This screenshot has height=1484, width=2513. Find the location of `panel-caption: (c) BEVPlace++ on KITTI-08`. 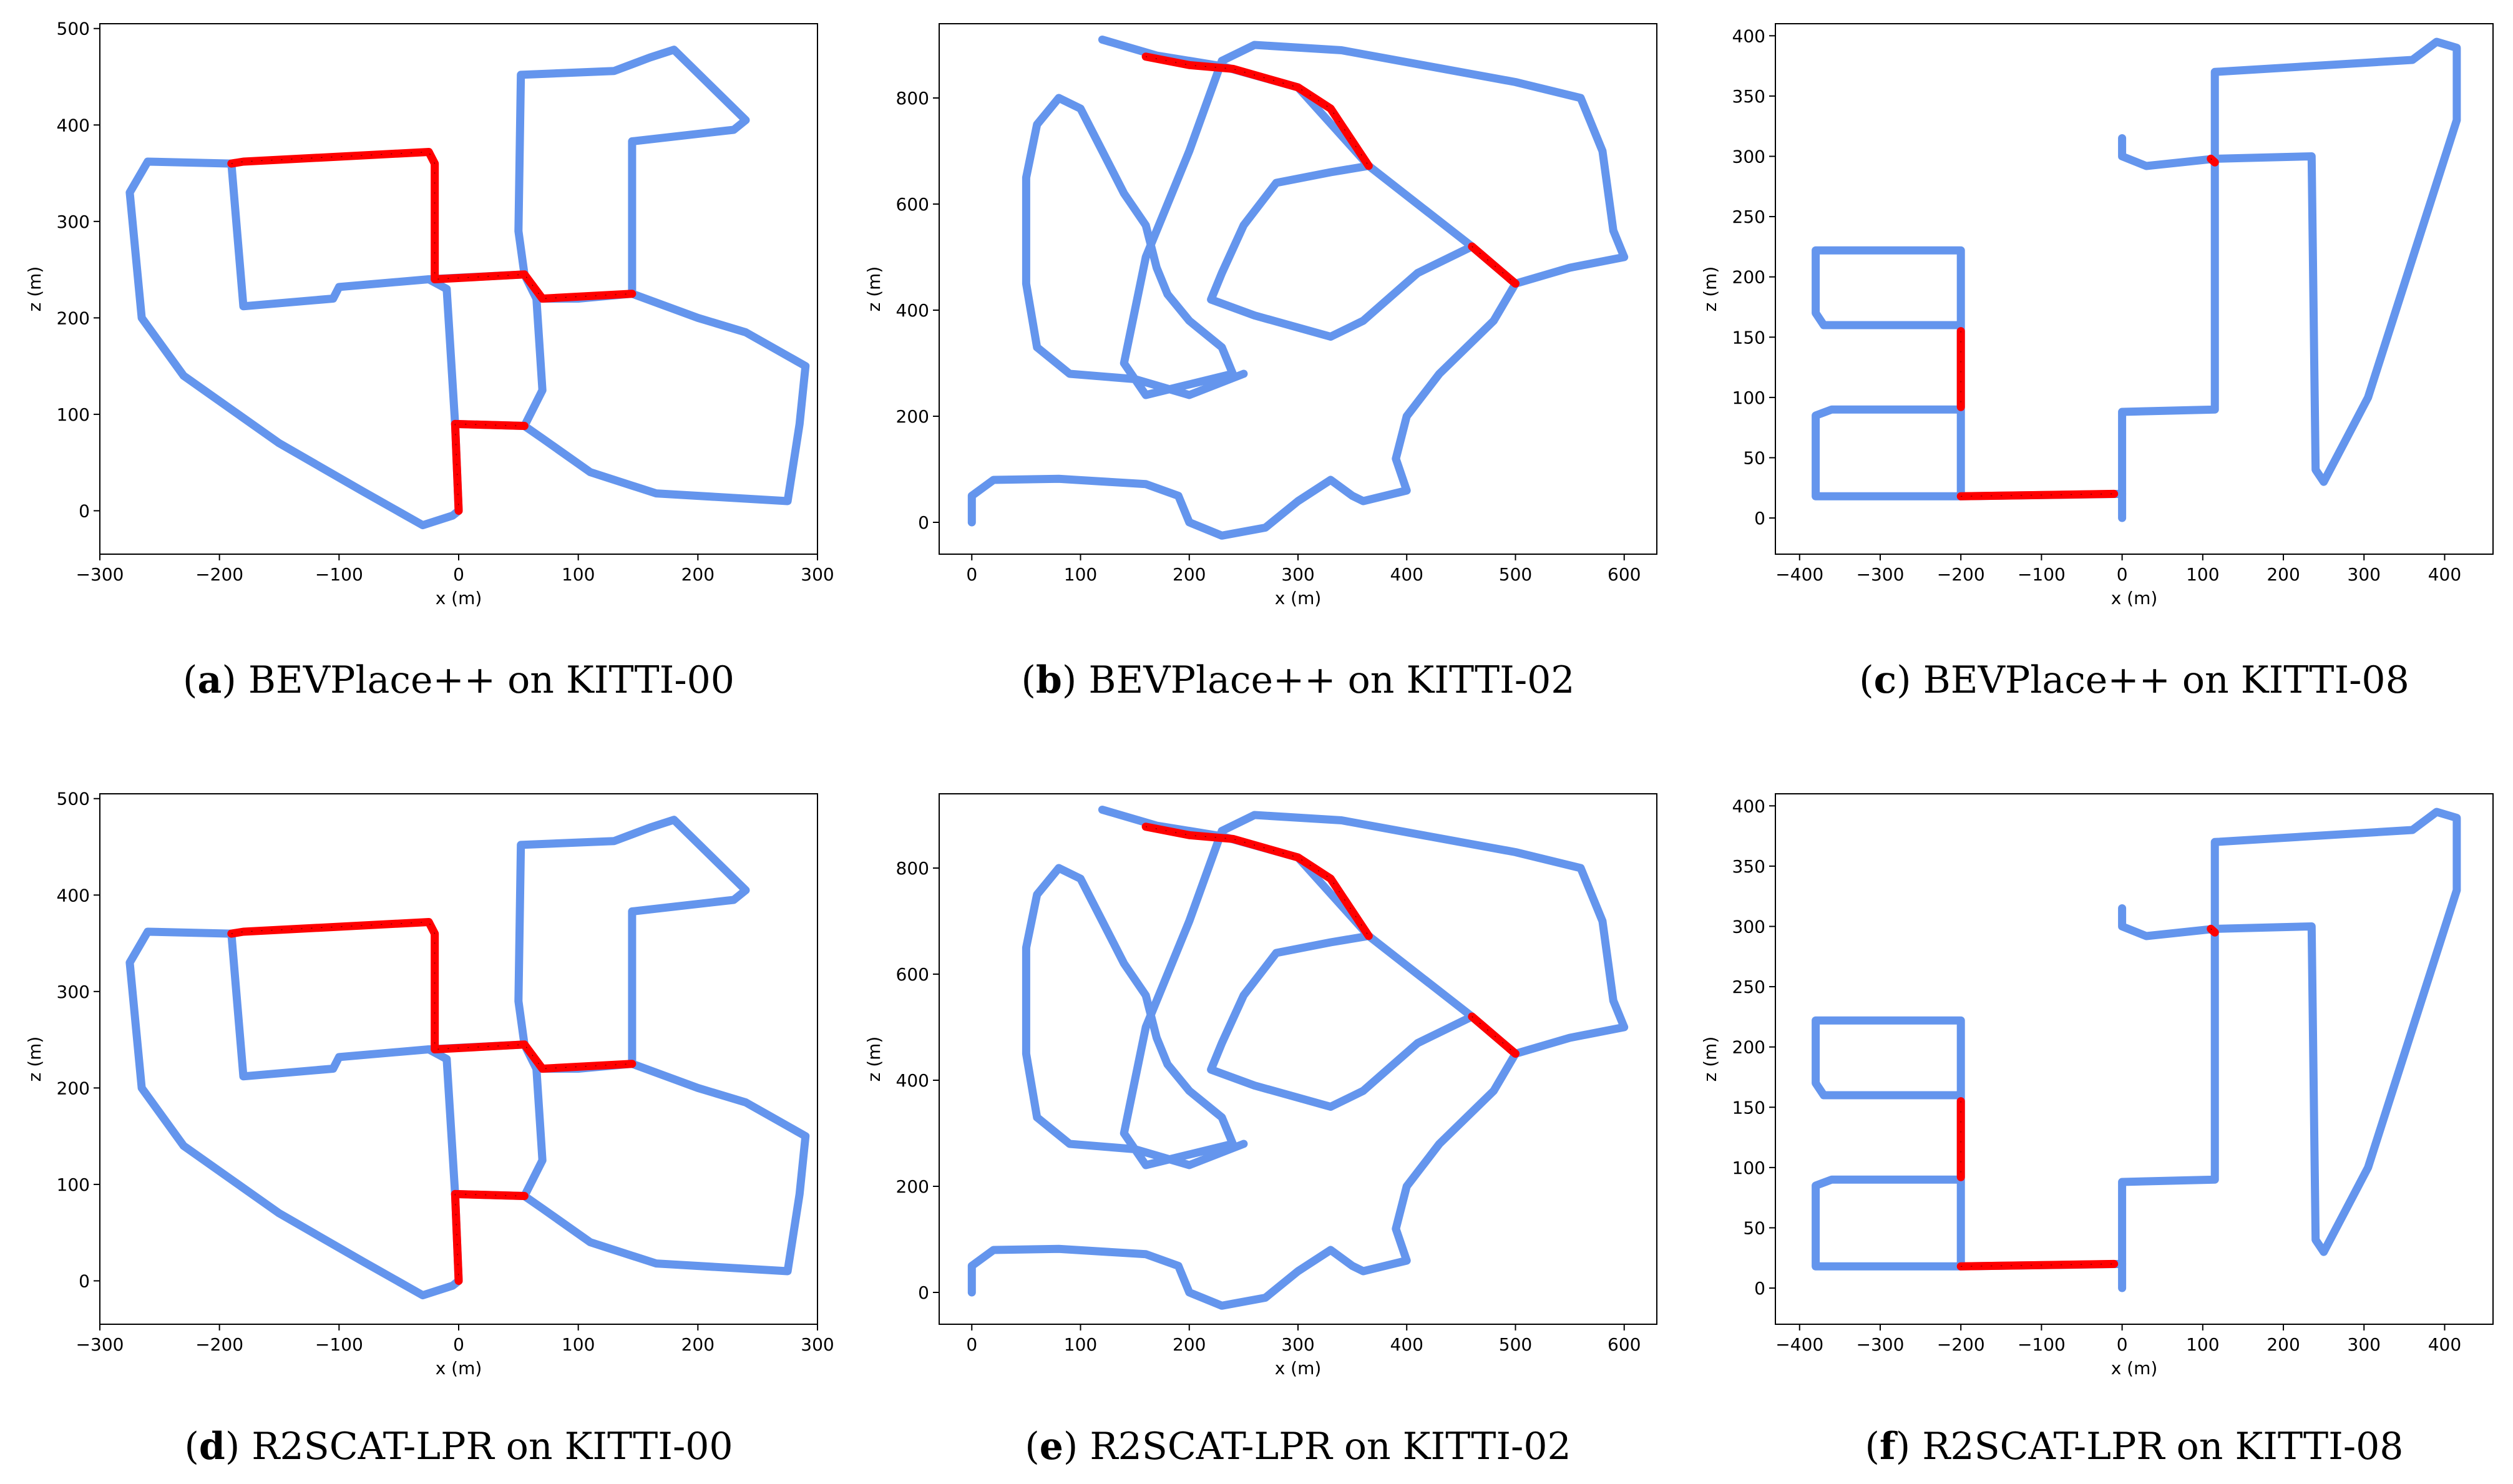

panel-caption: (c) BEVPlace++ on KITTI-08 is located at coordinates (2134, 680).